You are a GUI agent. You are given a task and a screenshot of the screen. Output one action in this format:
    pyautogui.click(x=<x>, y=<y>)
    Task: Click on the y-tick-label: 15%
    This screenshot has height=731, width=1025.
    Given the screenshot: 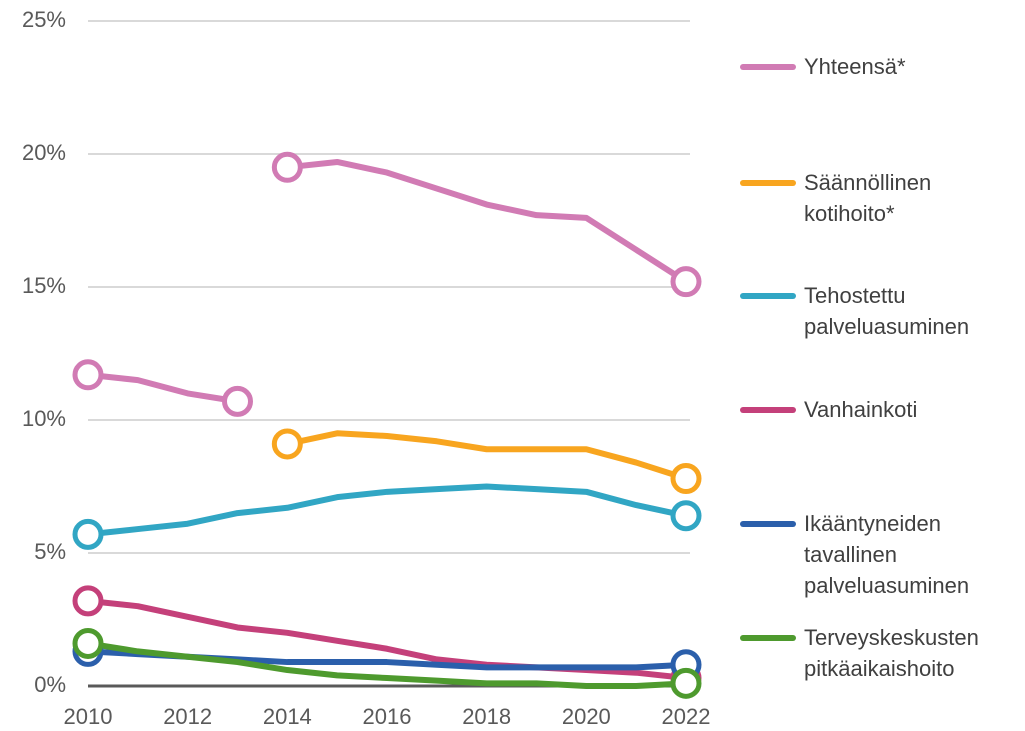 What is the action you would take?
    pyautogui.click(x=44, y=285)
    